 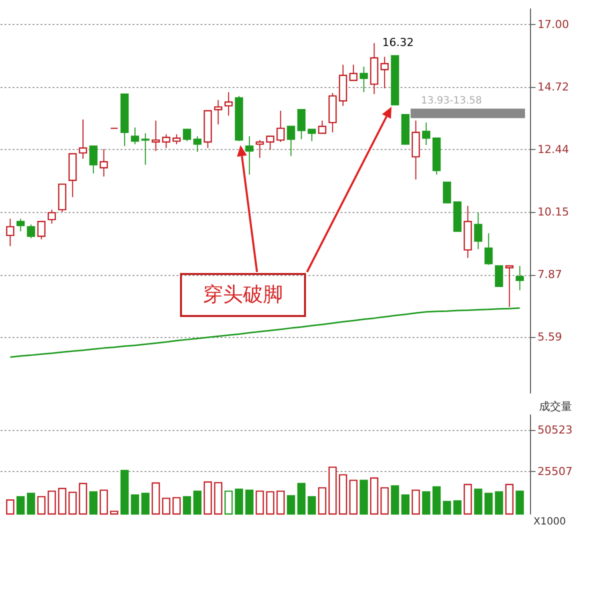 I want to click on y-tick-label: 14.72, so click(x=553, y=87).